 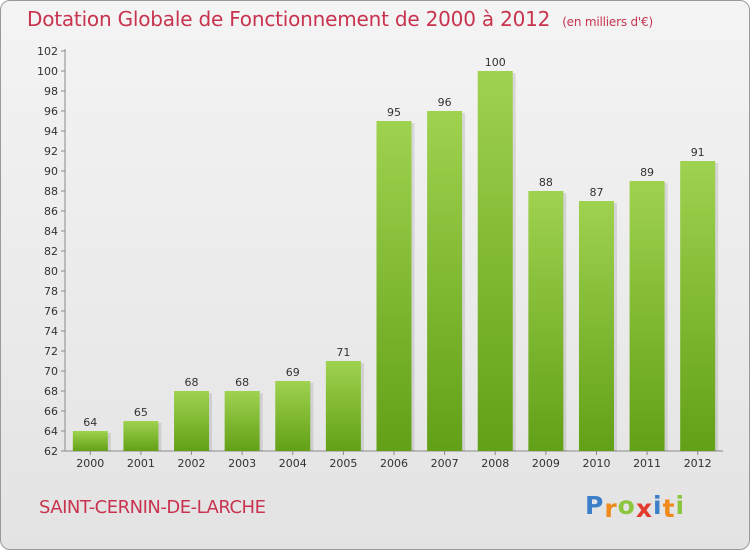 I want to click on y-tick-label: 84, so click(x=51, y=231).